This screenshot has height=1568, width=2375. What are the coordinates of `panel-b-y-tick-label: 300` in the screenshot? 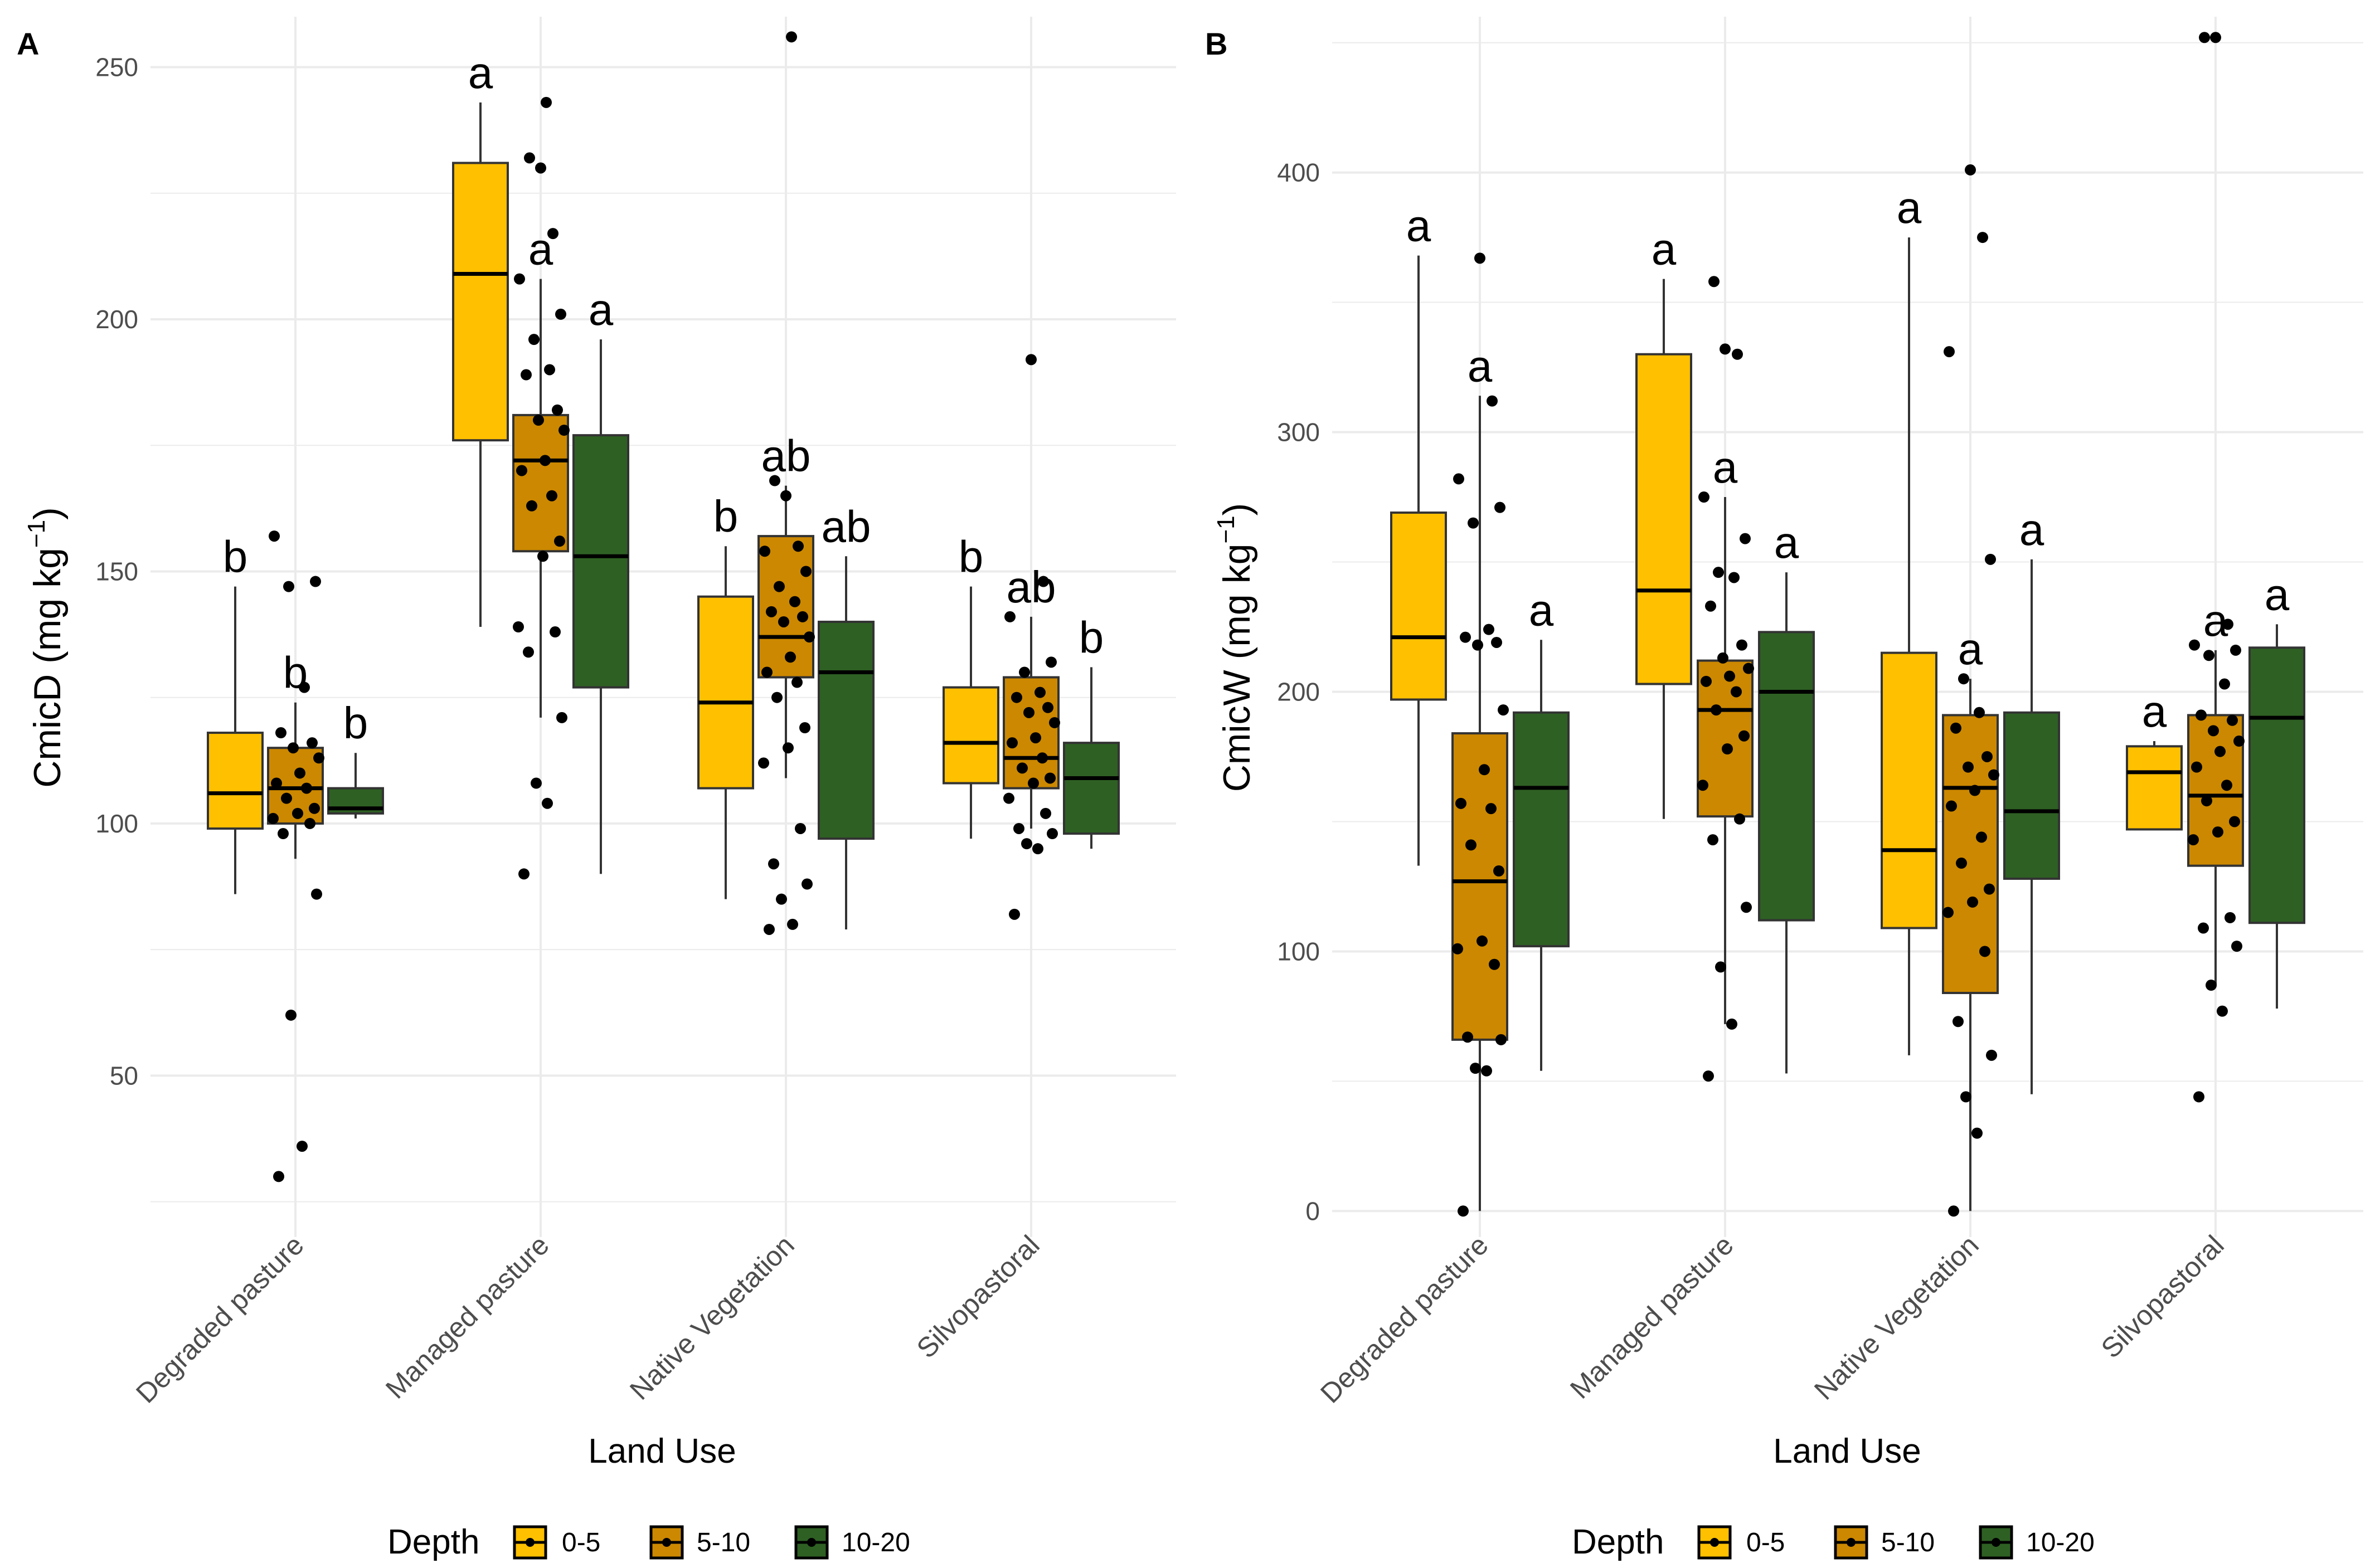 It's located at (1298, 433).